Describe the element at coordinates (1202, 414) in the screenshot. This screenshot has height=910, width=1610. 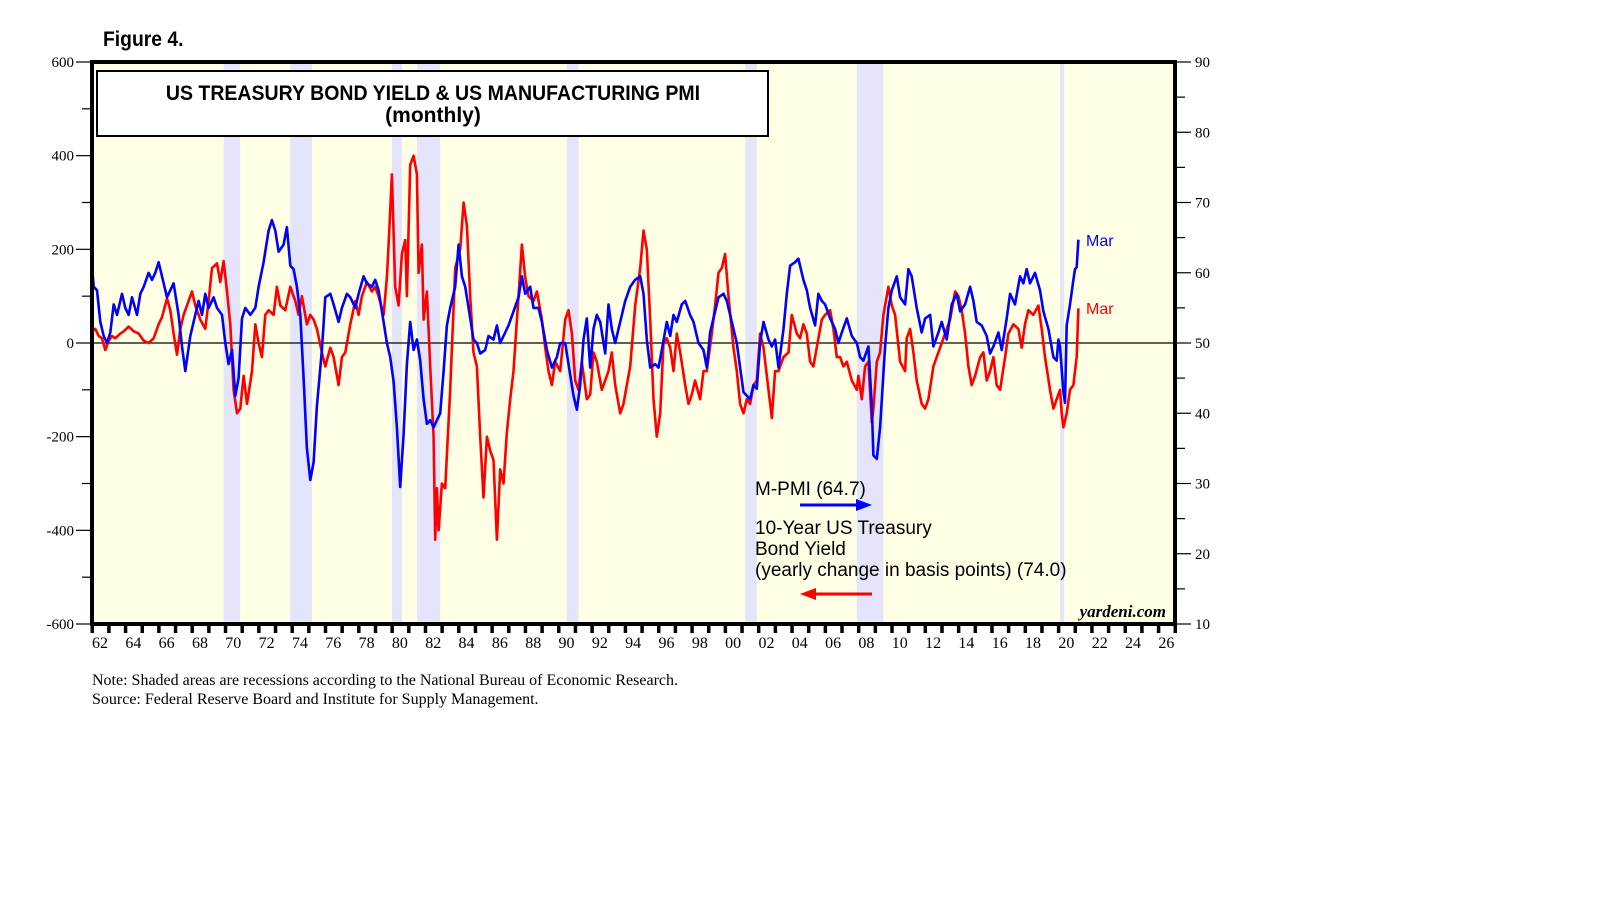
I see `right-tick-label: 40` at that location.